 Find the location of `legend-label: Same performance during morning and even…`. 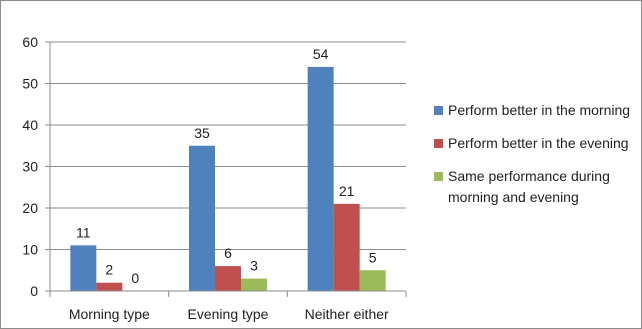

legend-label: Same performance during morning and even… is located at coordinates (529, 186).